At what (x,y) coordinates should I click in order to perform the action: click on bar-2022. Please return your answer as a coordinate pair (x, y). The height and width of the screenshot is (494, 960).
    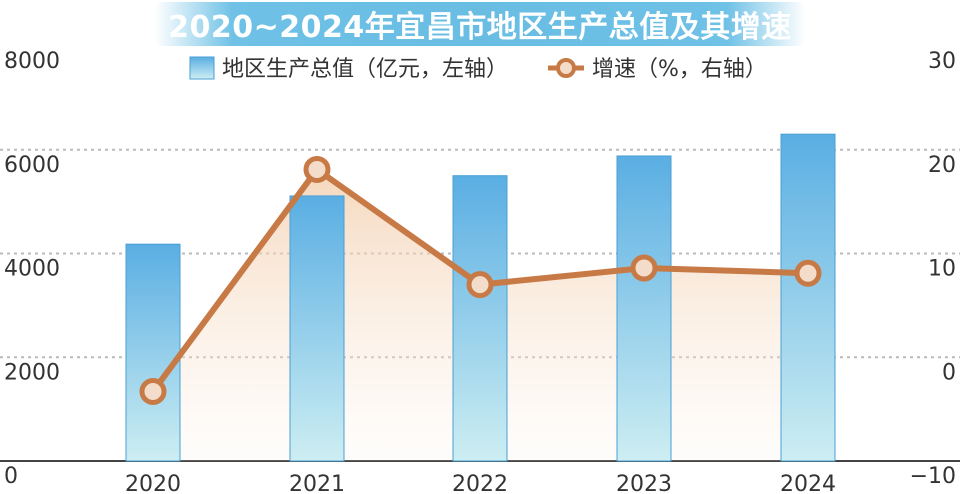
    Looking at the image, I should click on (480, 318).